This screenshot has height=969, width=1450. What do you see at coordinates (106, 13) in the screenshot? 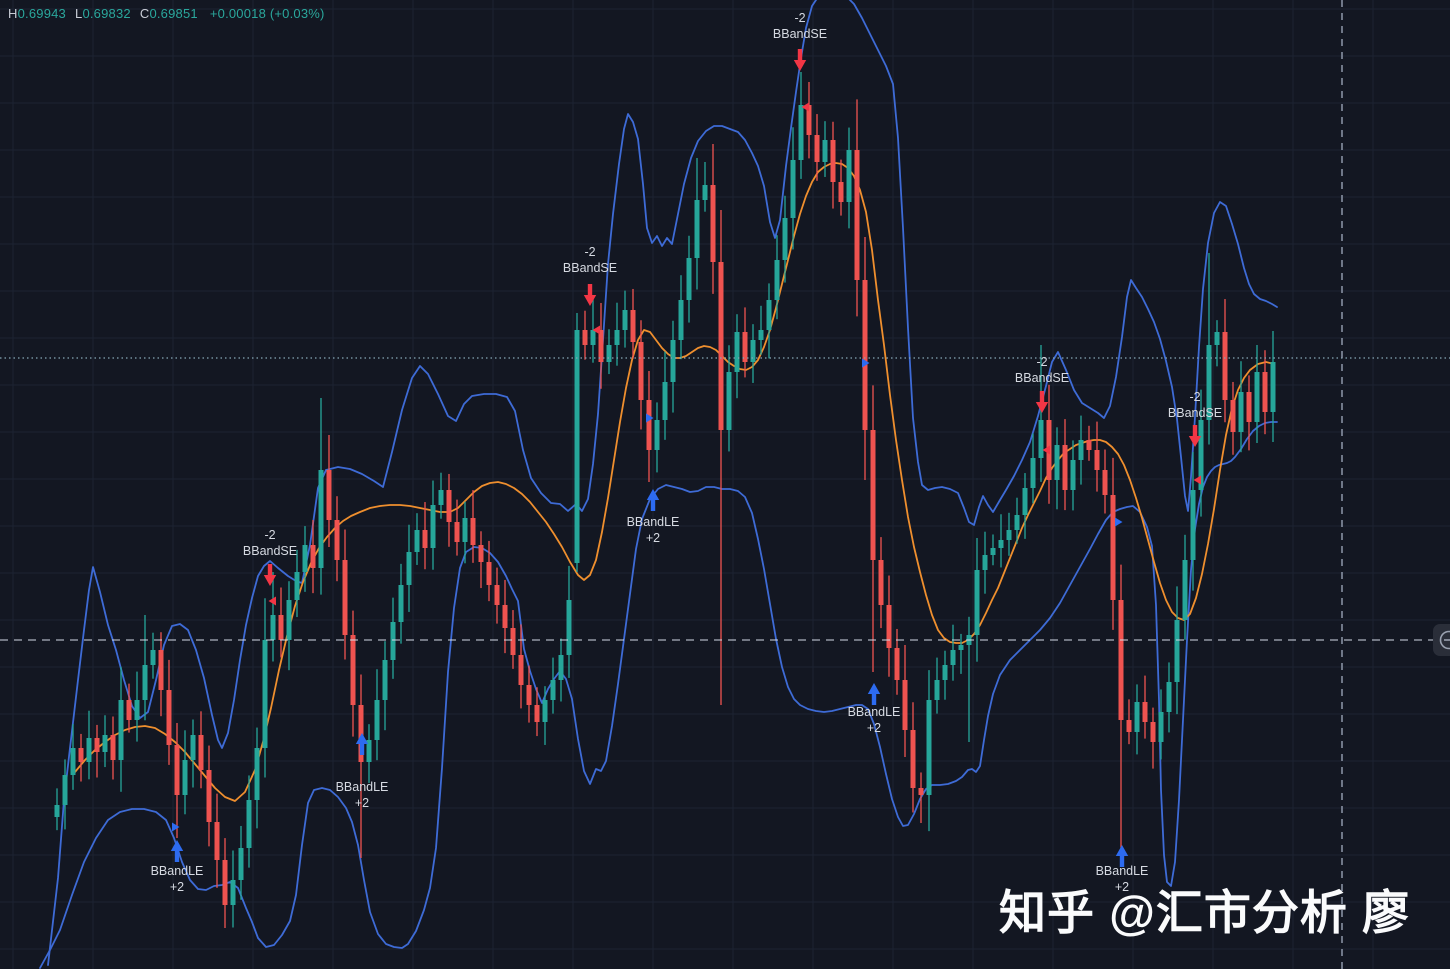
I see `low-value: 0.69832` at bounding box center [106, 13].